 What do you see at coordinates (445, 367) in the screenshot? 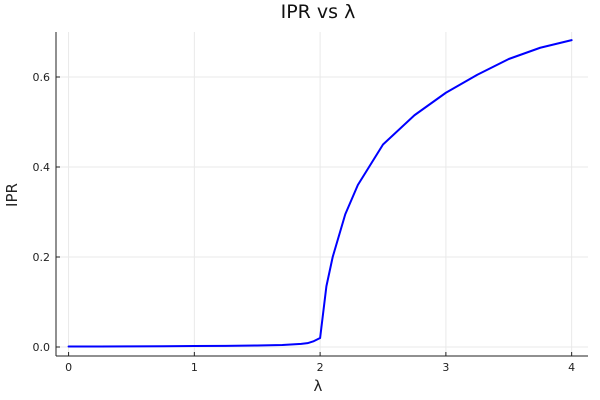
I see `x-tick-label: 3` at bounding box center [445, 367].